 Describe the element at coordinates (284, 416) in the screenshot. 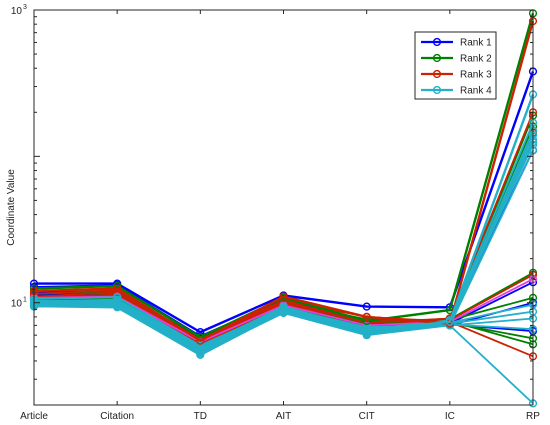

I see `x-tick-label: AIT` at that location.